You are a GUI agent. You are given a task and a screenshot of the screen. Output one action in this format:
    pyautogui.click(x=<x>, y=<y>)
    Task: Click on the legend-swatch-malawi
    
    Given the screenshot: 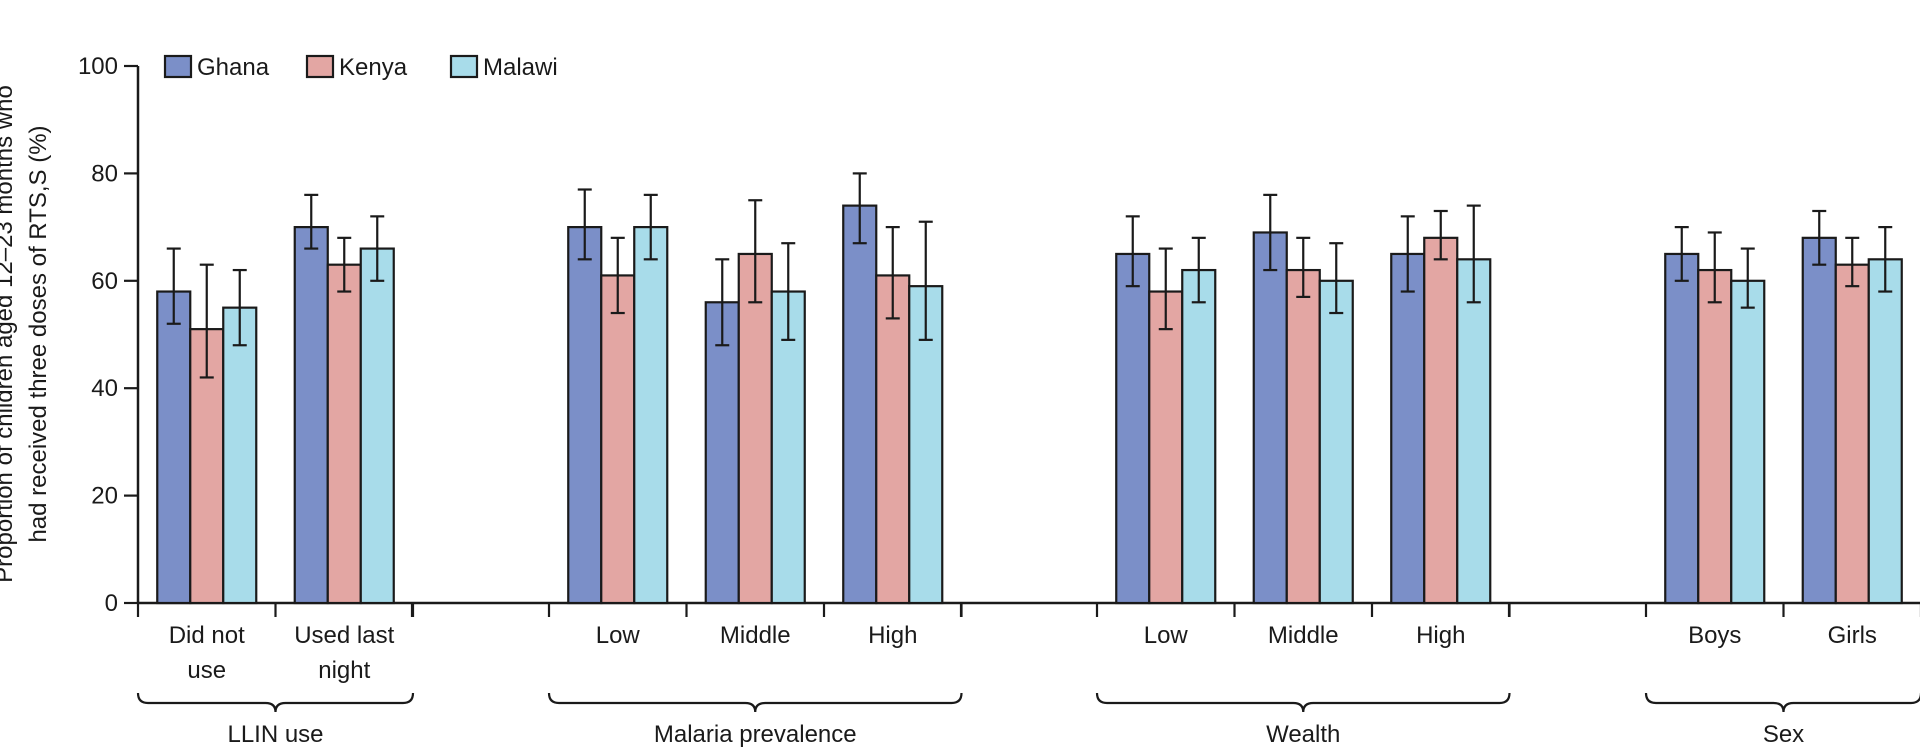 What is the action you would take?
    pyautogui.click(x=464, y=66)
    